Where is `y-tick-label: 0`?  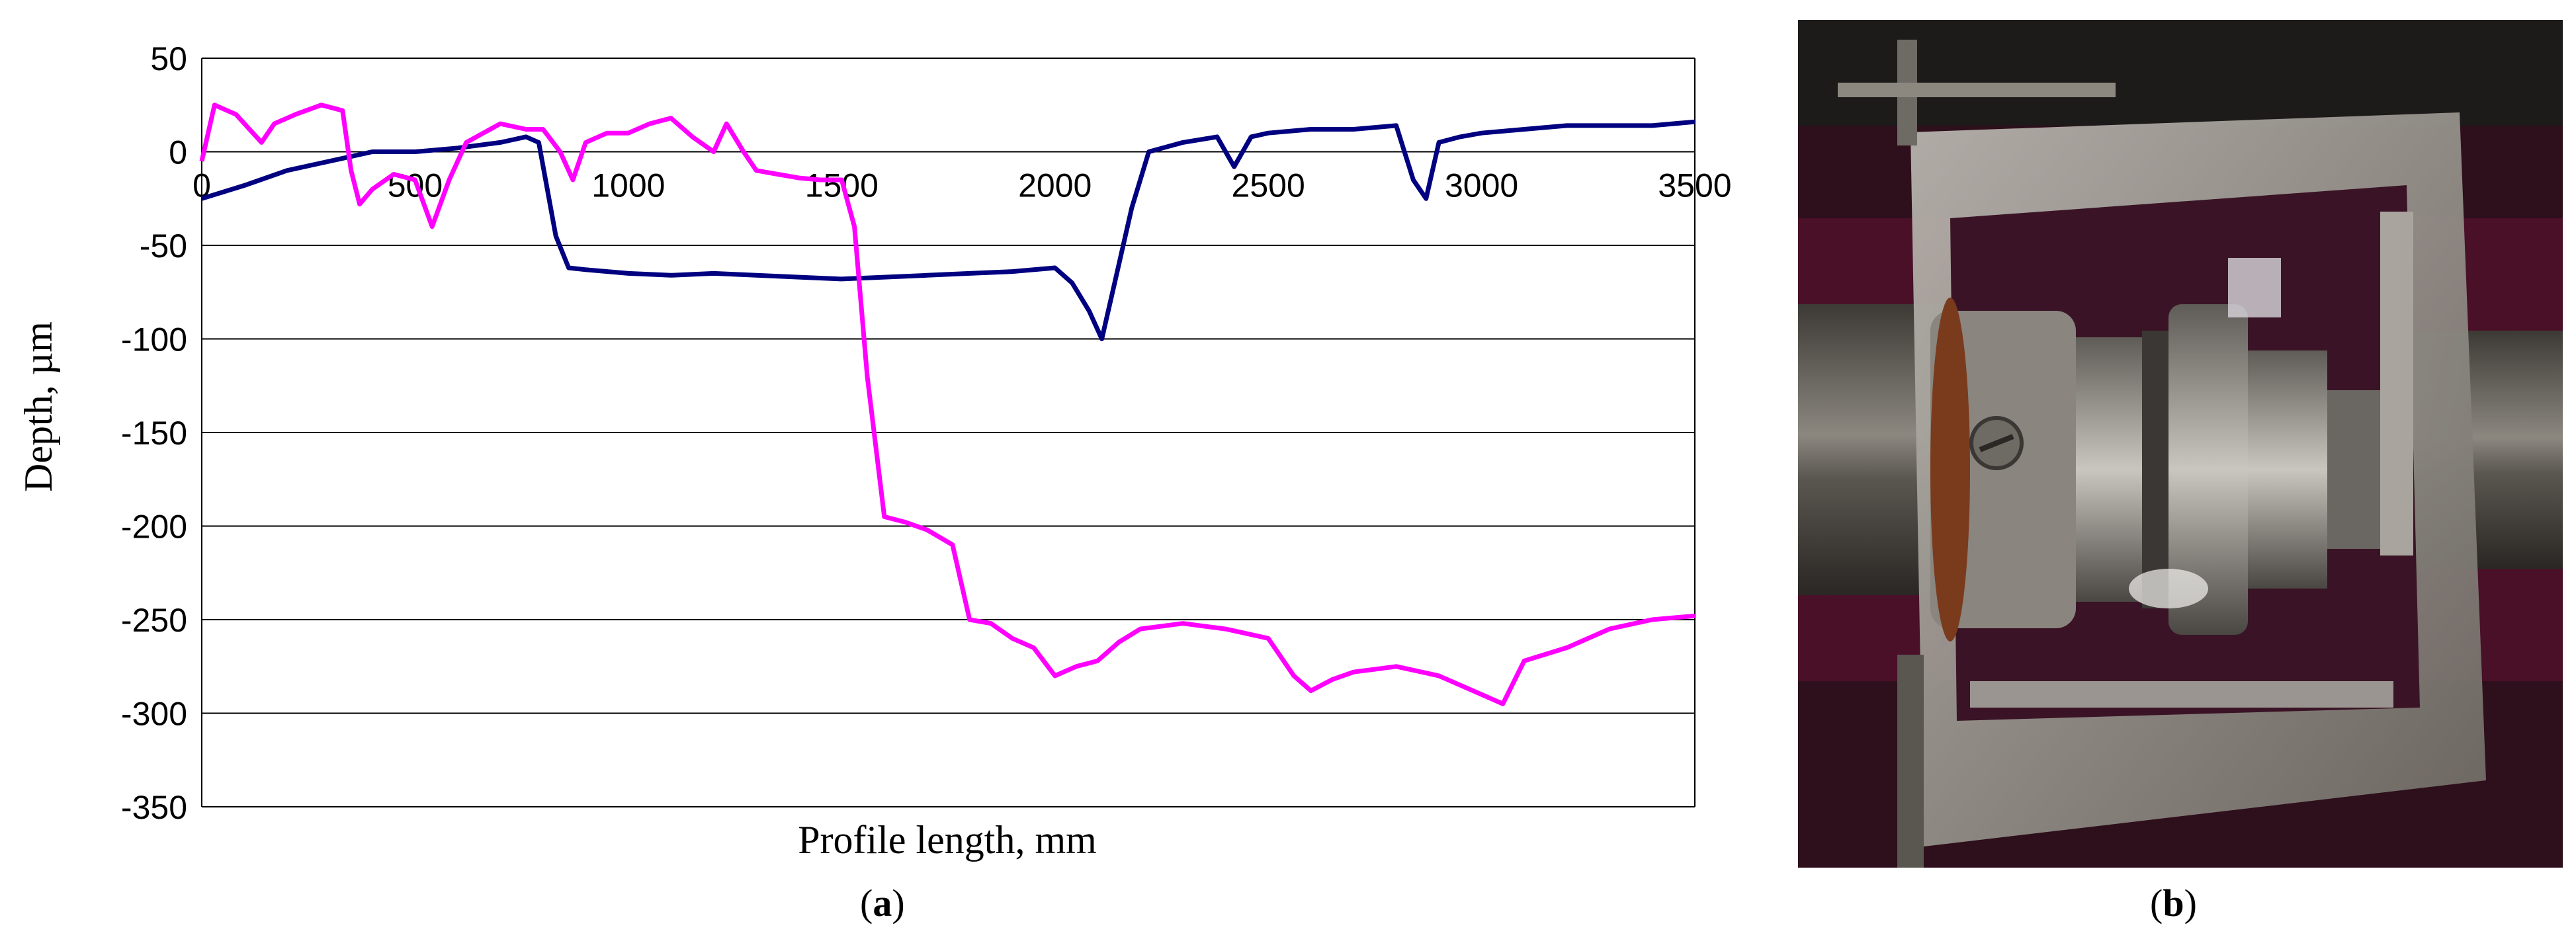 y-tick-label: 0 is located at coordinates (178, 152).